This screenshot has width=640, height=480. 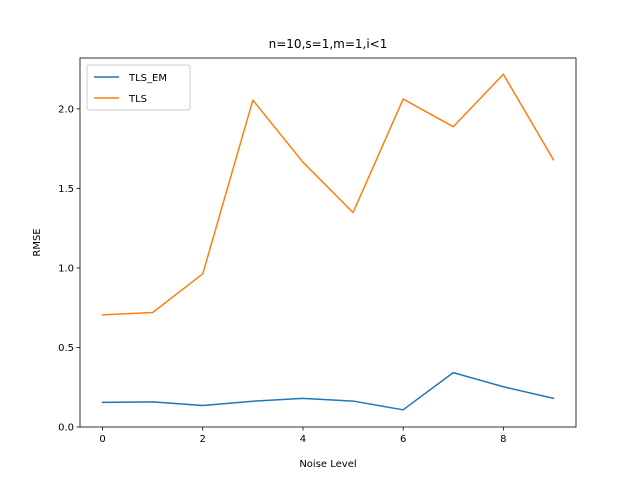 I want to click on x-tick-label: 0, so click(x=102, y=439).